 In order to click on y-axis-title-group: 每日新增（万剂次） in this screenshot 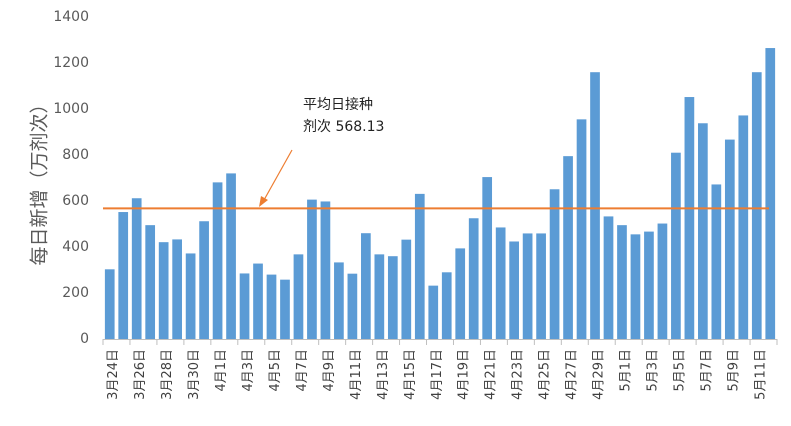, I will do `click(40, 179)`.